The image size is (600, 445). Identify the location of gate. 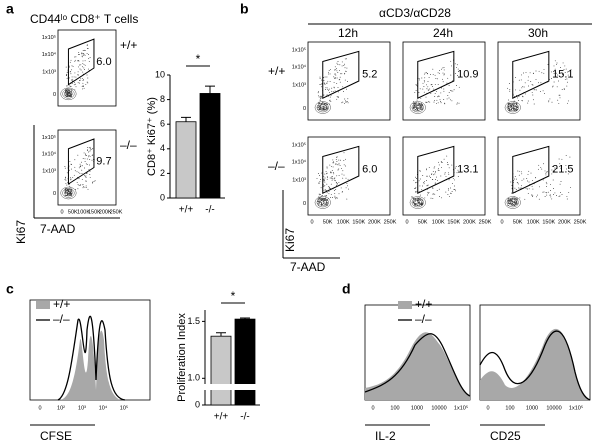
(531, 169).